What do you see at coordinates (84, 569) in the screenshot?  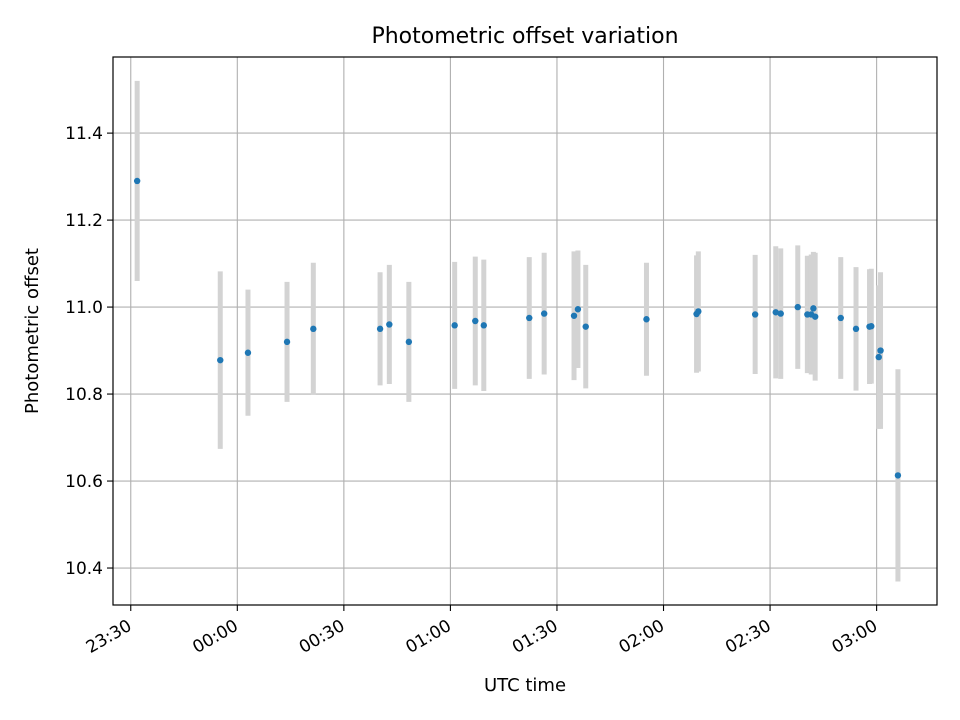 I see `y-tick-label: 10.4` at bounding box center [84, 569].